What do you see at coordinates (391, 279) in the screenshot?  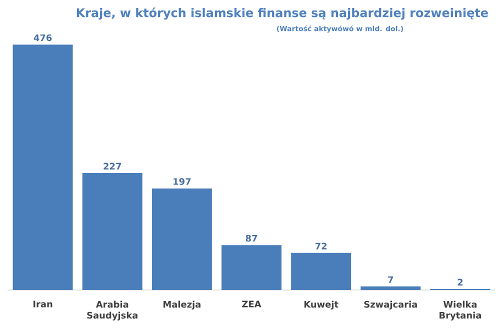 I see `data-label: 7` at bounding box center [391, 279].